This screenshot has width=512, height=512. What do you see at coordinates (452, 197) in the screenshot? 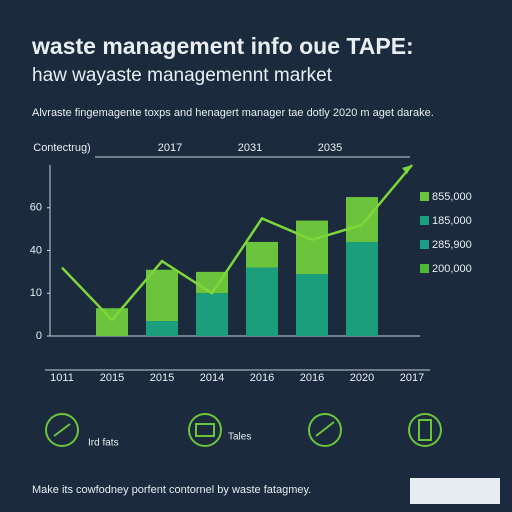
I see `legend-label: 855,000` at bounding box center [452, 197].